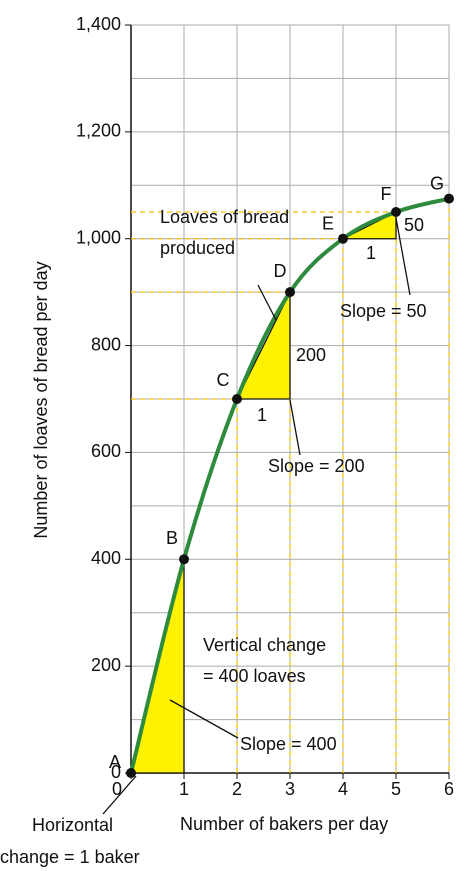 Image resolution: width=474 pixels, height=871 pixels. What do you see at coordinates (70, 857) in the screenshot?
I see `annotation: change = 1 baker` at bounding box center [70, 857].